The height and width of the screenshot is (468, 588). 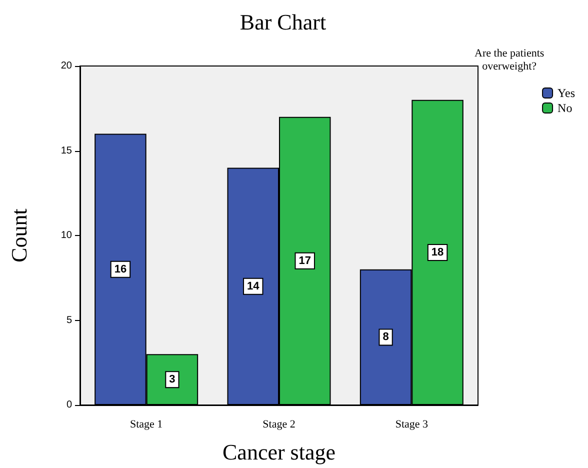 I want to click on y-tick-label: 15, so click(x=66, y=150).